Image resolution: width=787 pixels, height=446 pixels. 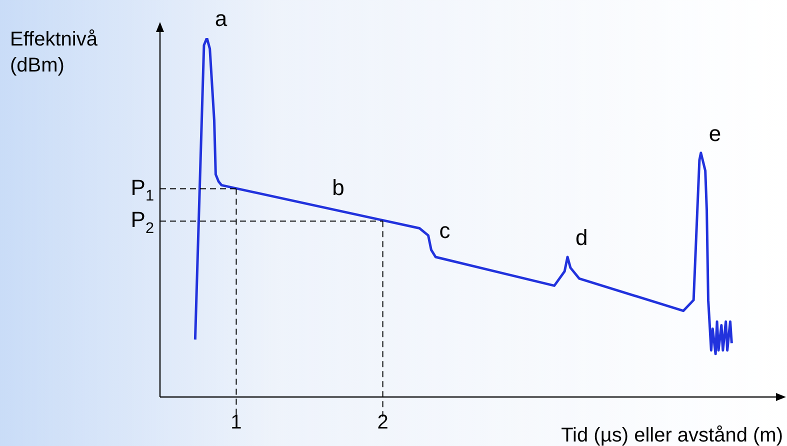 I want to click on x-tick-label: 1, so click(x=236, y=423).